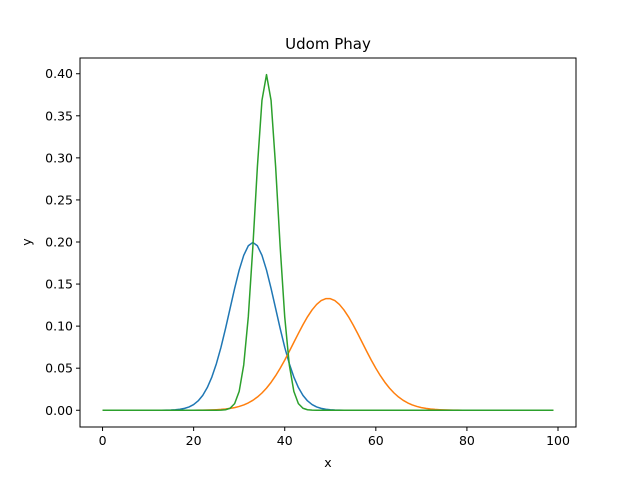 This screenshot has width=640, height=480. Describe the element at coordinates (194, 440) in the screenshot. I see `x-tick-label: 20` at that location.